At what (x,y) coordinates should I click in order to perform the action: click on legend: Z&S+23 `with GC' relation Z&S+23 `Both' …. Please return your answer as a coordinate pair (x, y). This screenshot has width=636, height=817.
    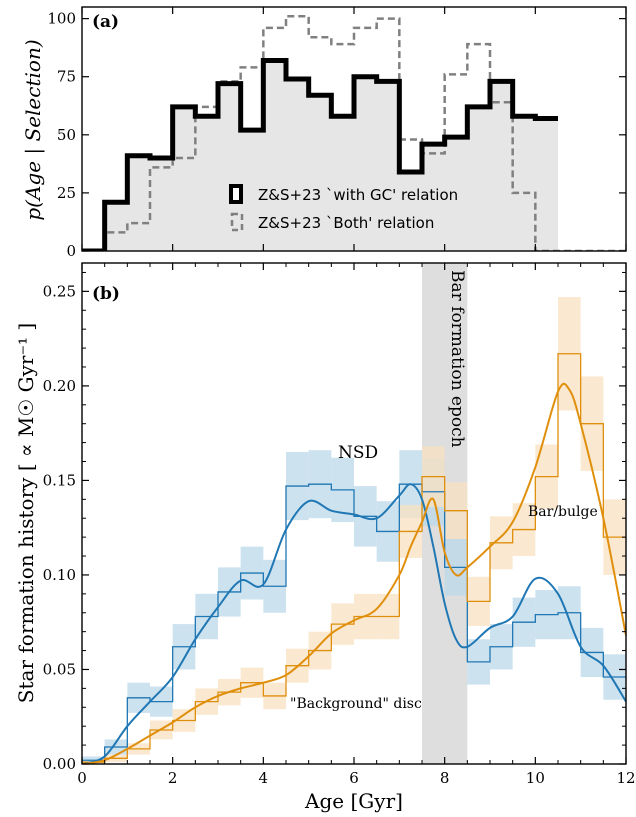
    Looking at the image, I should click on (343, 208).